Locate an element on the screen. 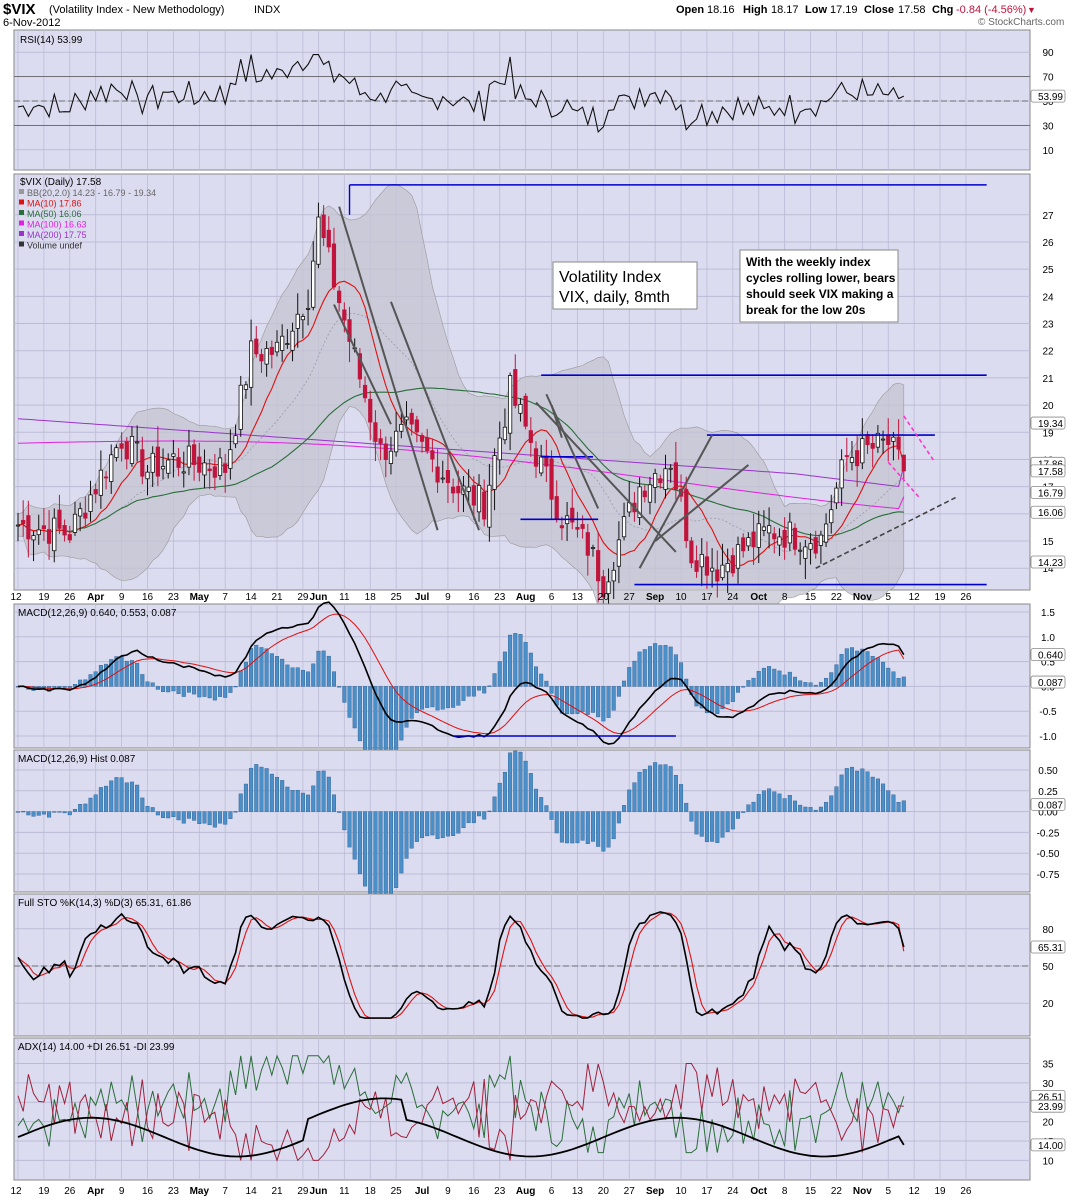 The image size is (1075, 1200). annotation-title-frame is located at coordinates (625, 285).